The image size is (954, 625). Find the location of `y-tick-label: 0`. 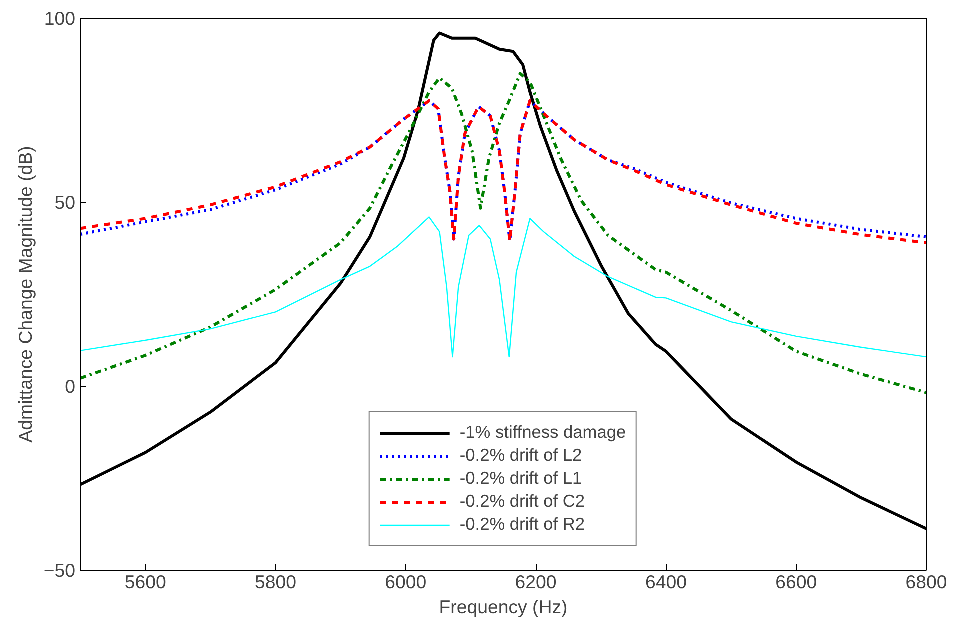

y-tick-label: 0 is located at coordinates (70, 386).